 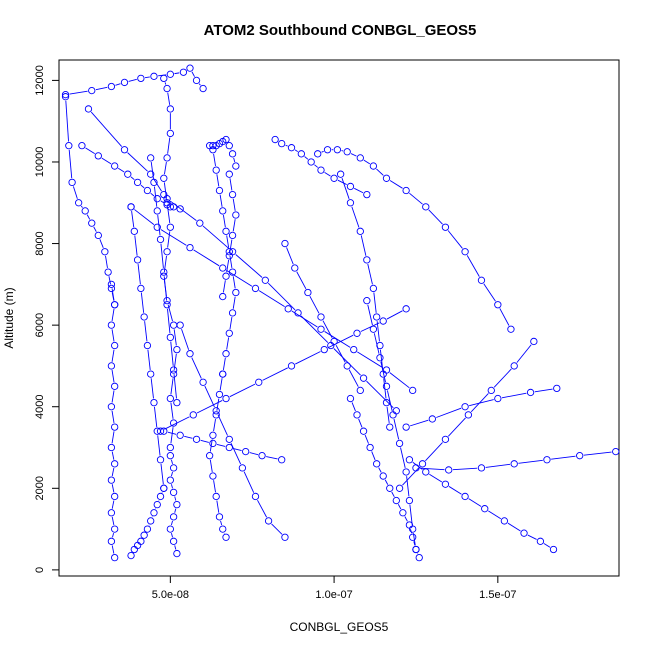 I want to click on x-axis-label: CONBGL_GEOS5, so click(x=339, y=627).